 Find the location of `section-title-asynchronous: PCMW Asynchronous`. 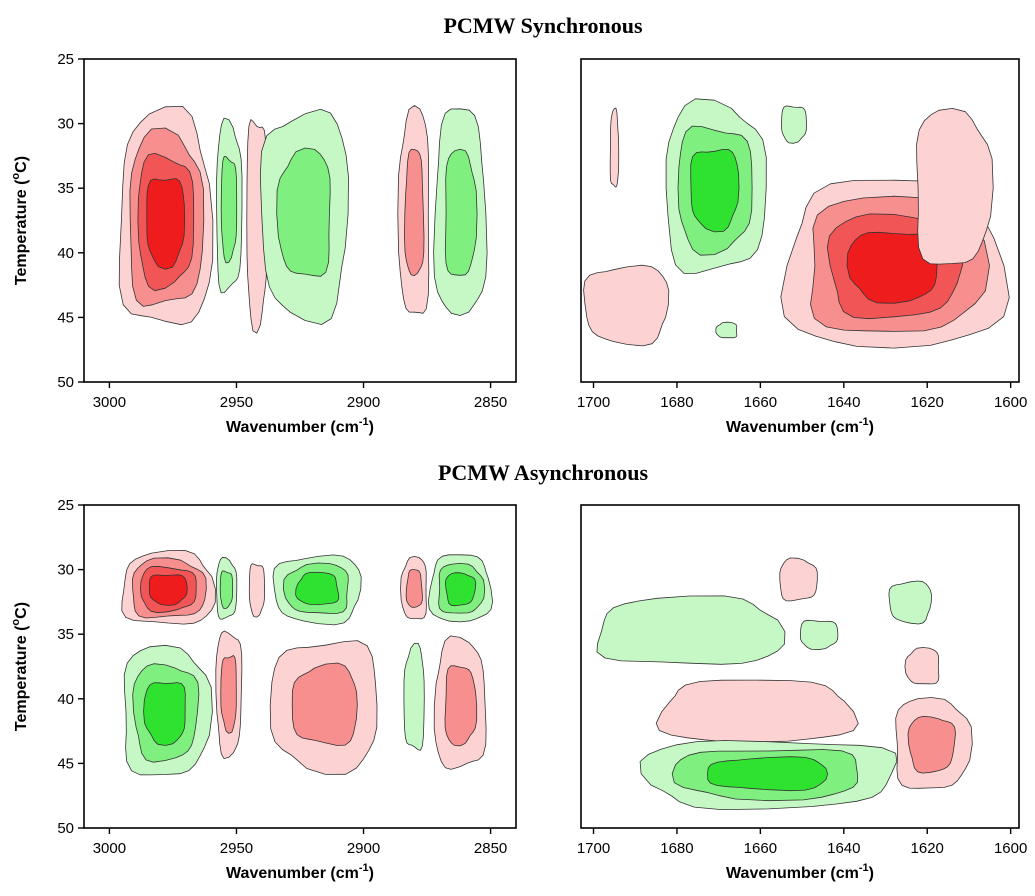

section-title-asynchronous: PCMW Asynchronous is located at coordinates (543, 472).